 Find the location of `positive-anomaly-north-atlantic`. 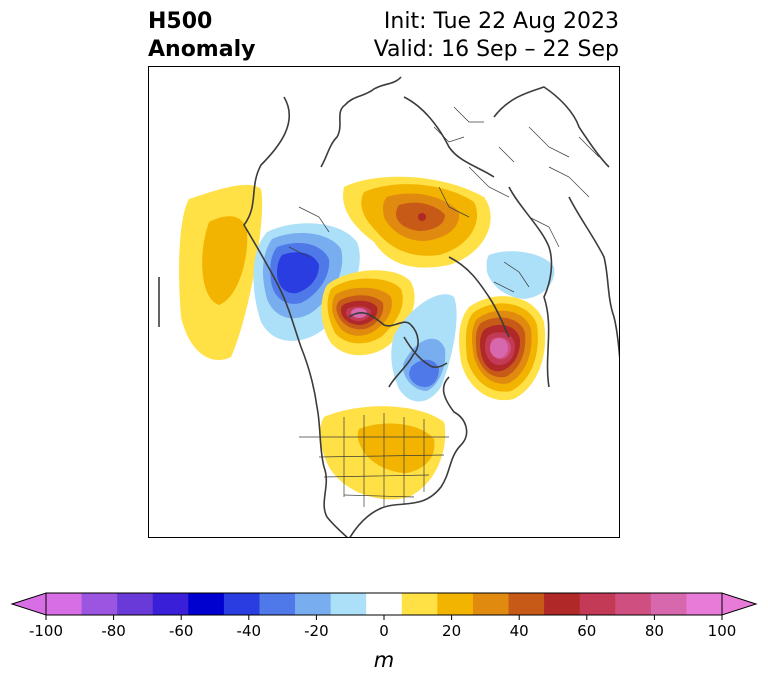

positive-anomaly-north-atlantic is located at coordinates (502, 348).